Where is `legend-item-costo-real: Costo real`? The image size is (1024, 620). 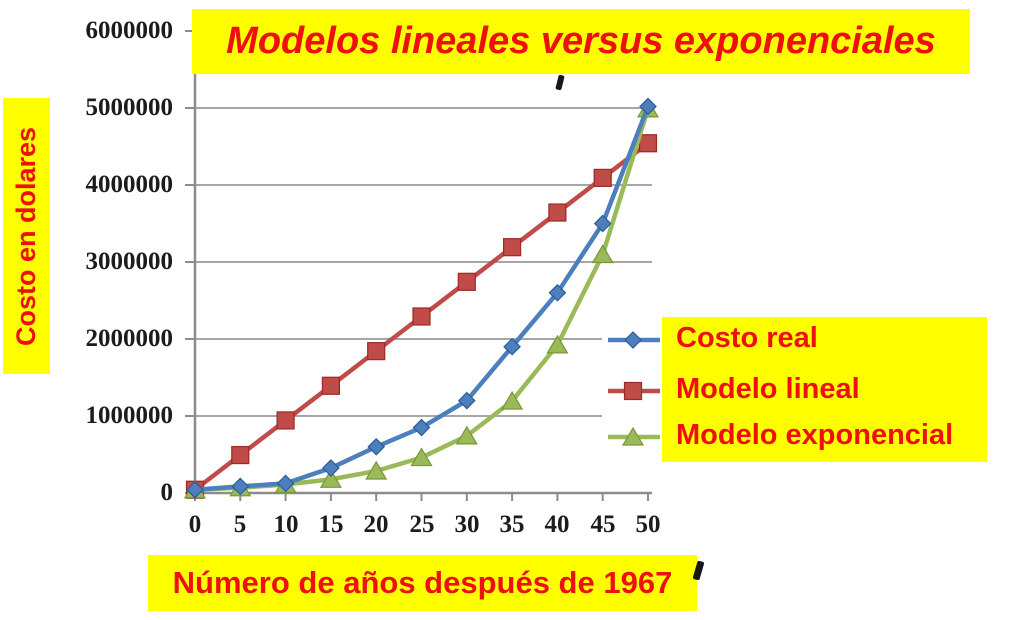
legend-item-costo-real: Costo real is located at coordinates (747, 338).